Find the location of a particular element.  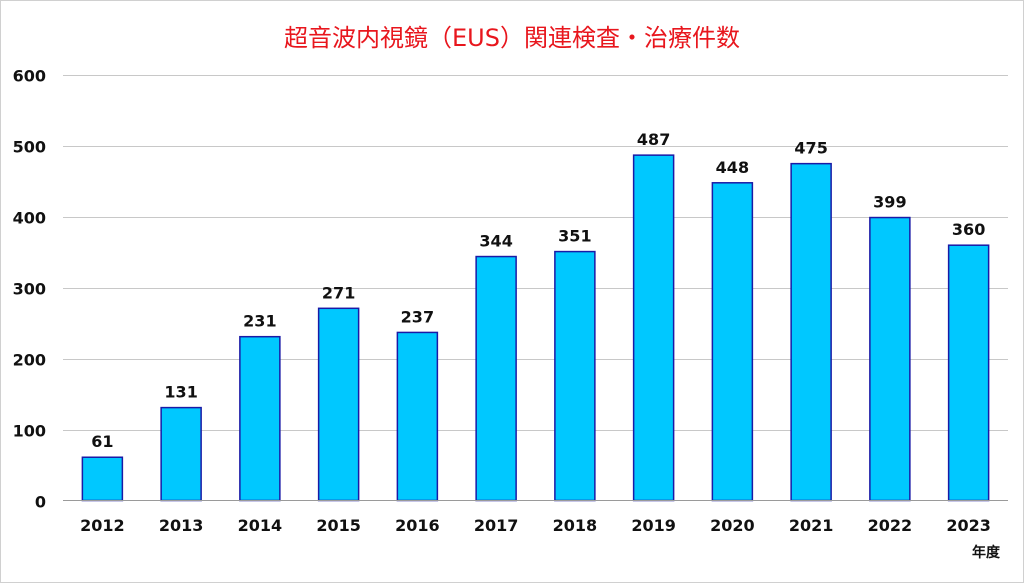

y-axis-ticks: 0 100 200 300 400 500 600 is located at coordinates (29, 289).